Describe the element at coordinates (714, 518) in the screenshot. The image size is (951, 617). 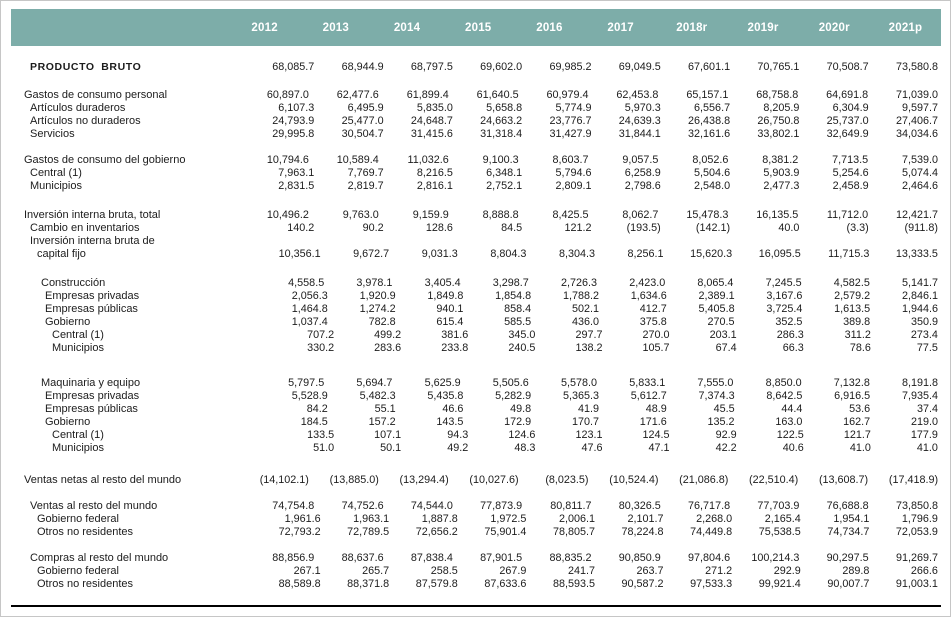
I see `value-cell: 2,268.0` at that location.